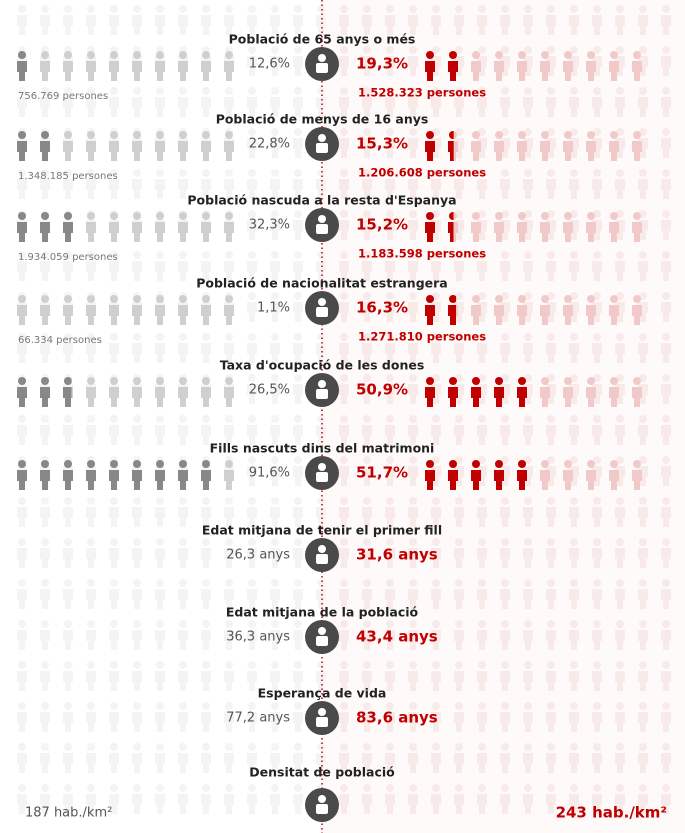 Image resolution: width=685 pixels, height=833 pixels. I want to click on right-value: 16,3%, so click(382, 308).